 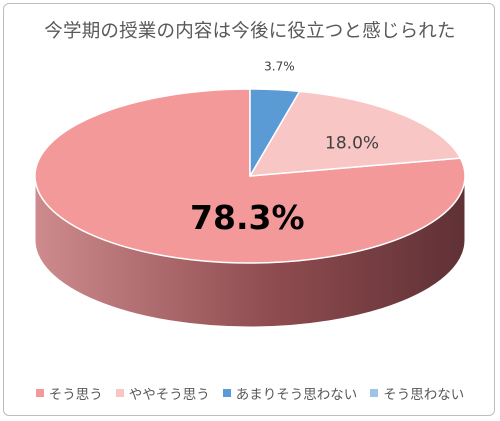 What do you see at coordinates (250, 31) in the screenshot?
I see `chart-title: 今学期の授業の内容は今後に役立つと感じられた` at bounding box center [250, 31].